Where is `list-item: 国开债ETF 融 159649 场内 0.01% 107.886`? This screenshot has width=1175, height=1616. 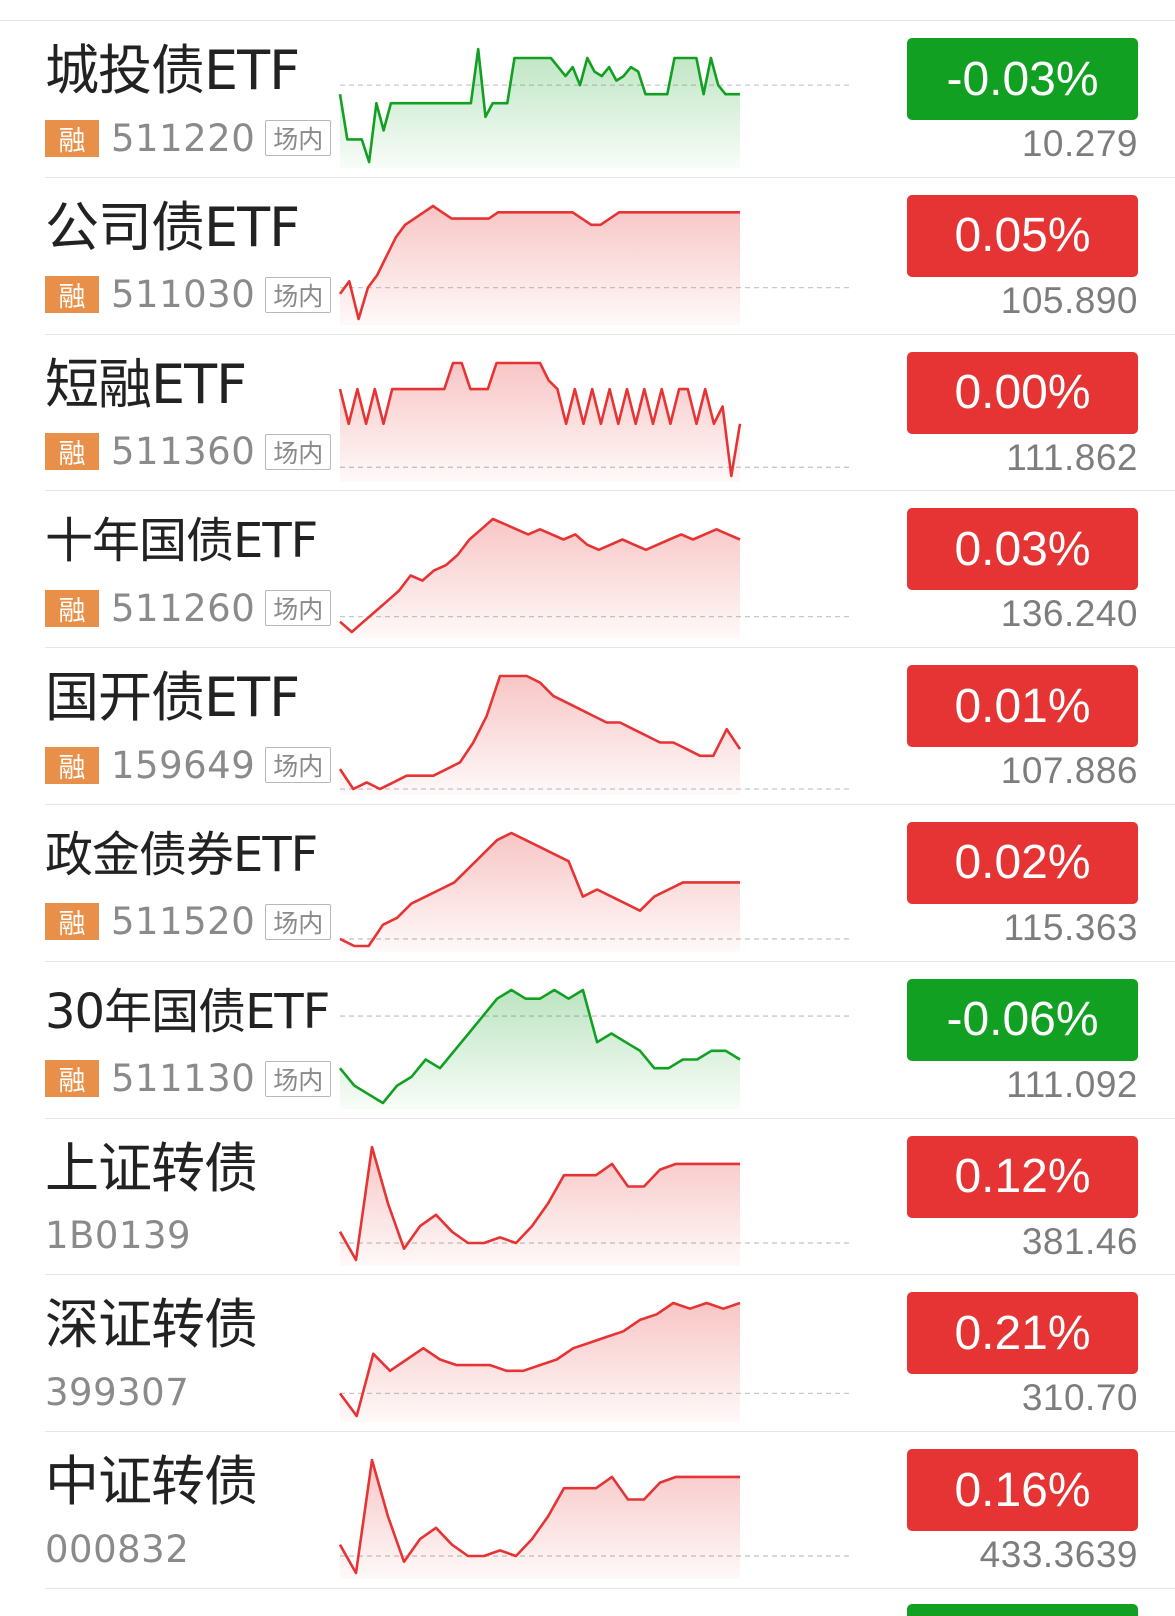
list-item: 国开债ETF 融 159649 场内 0.01% 107.886 is located at coordinates (587, 726).